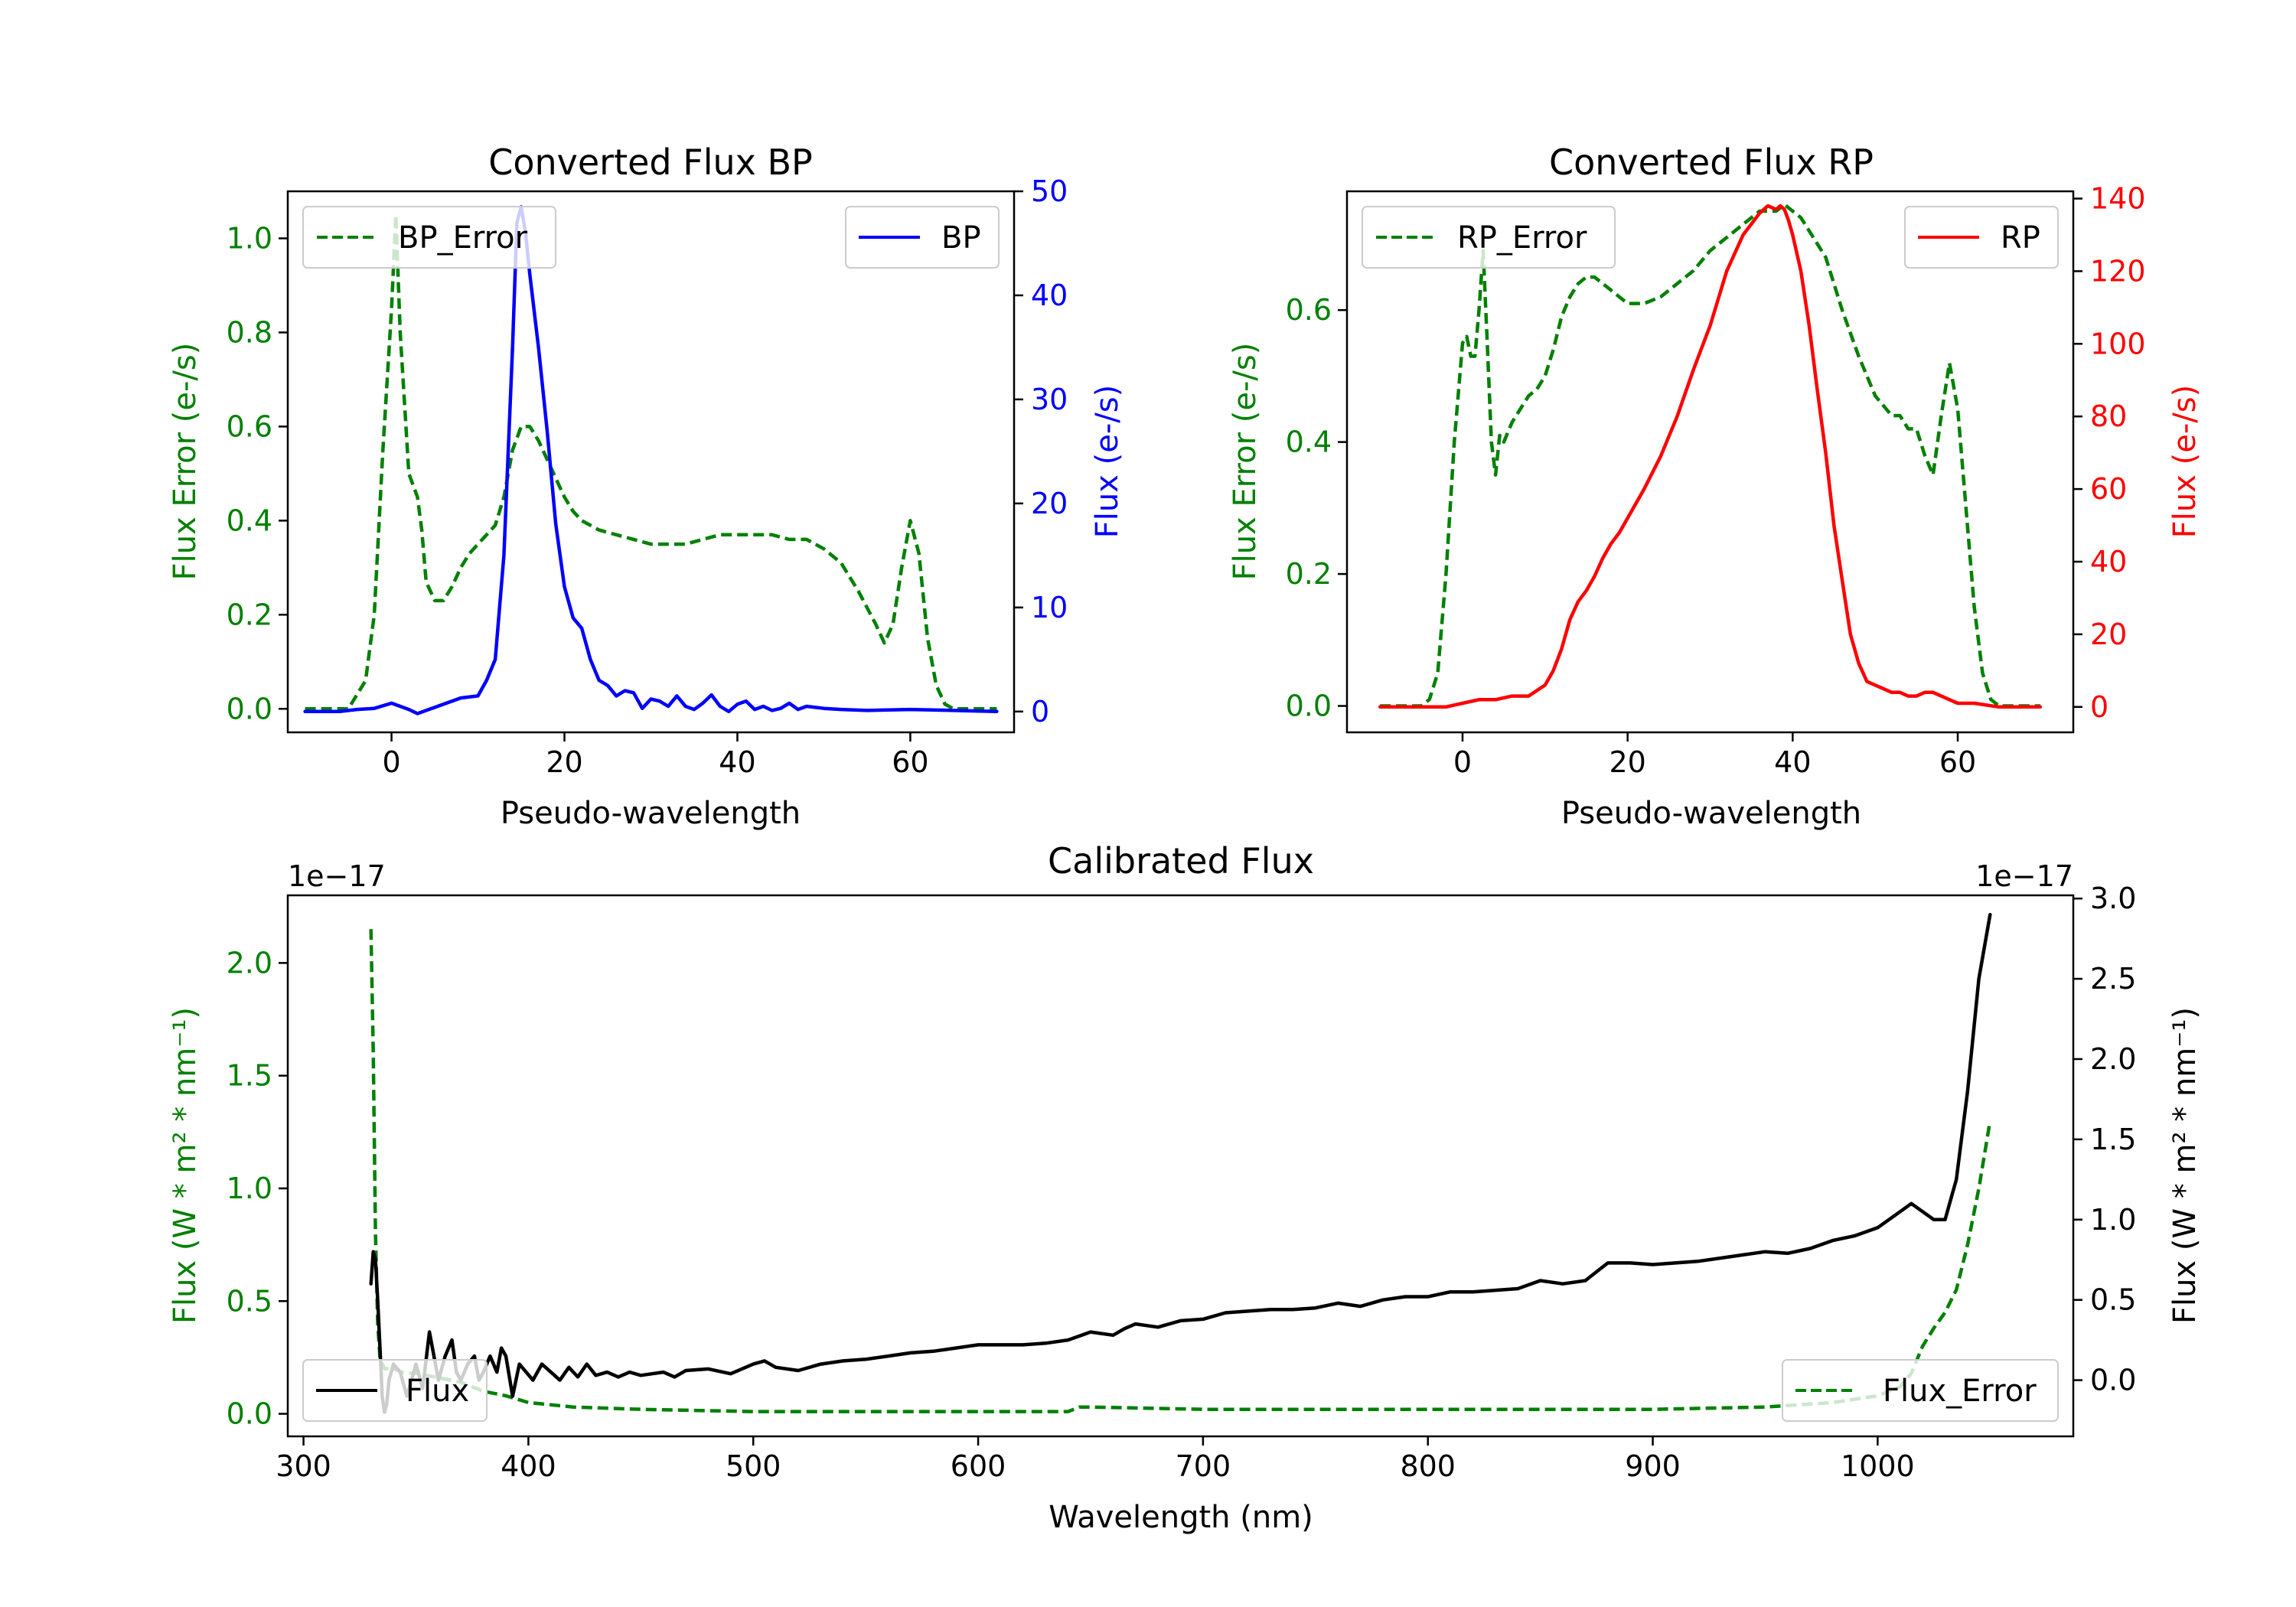 Image resolution: width=2296 pixels, height=1607 pixels. I want to click on rp-x-tick-label: 20, so click(1627, 762).